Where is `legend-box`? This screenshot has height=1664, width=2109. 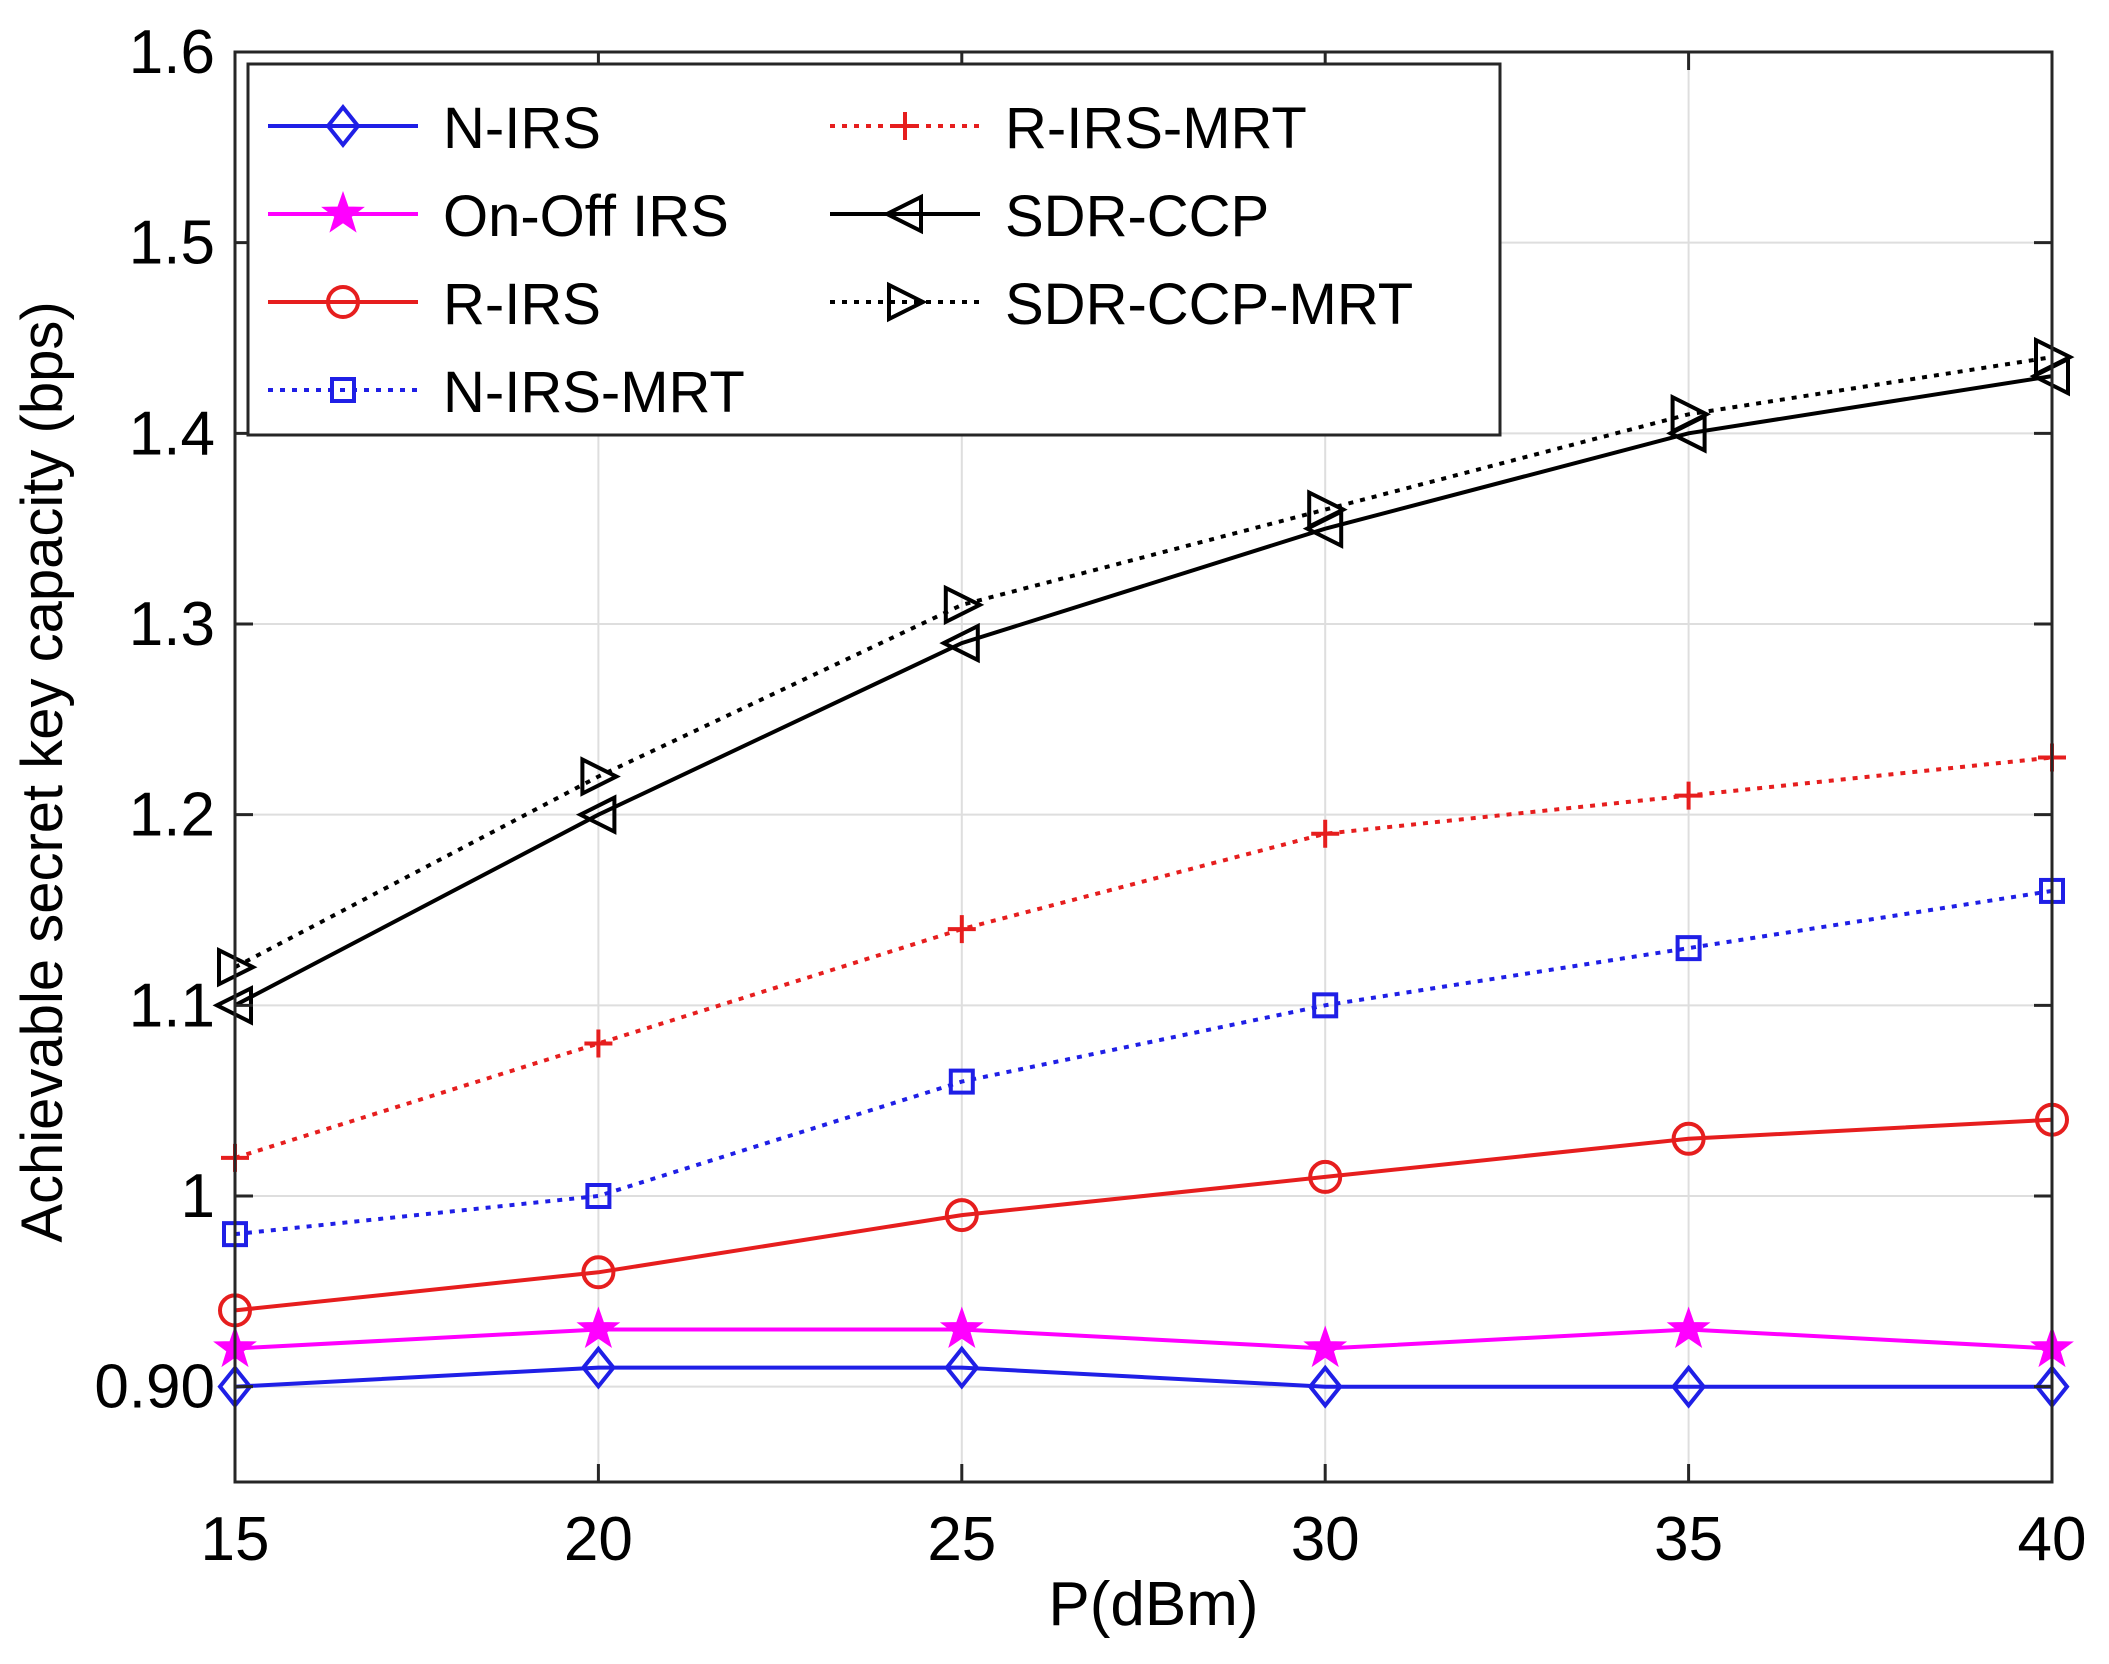
legend-box is located at coordinates (874, 249).